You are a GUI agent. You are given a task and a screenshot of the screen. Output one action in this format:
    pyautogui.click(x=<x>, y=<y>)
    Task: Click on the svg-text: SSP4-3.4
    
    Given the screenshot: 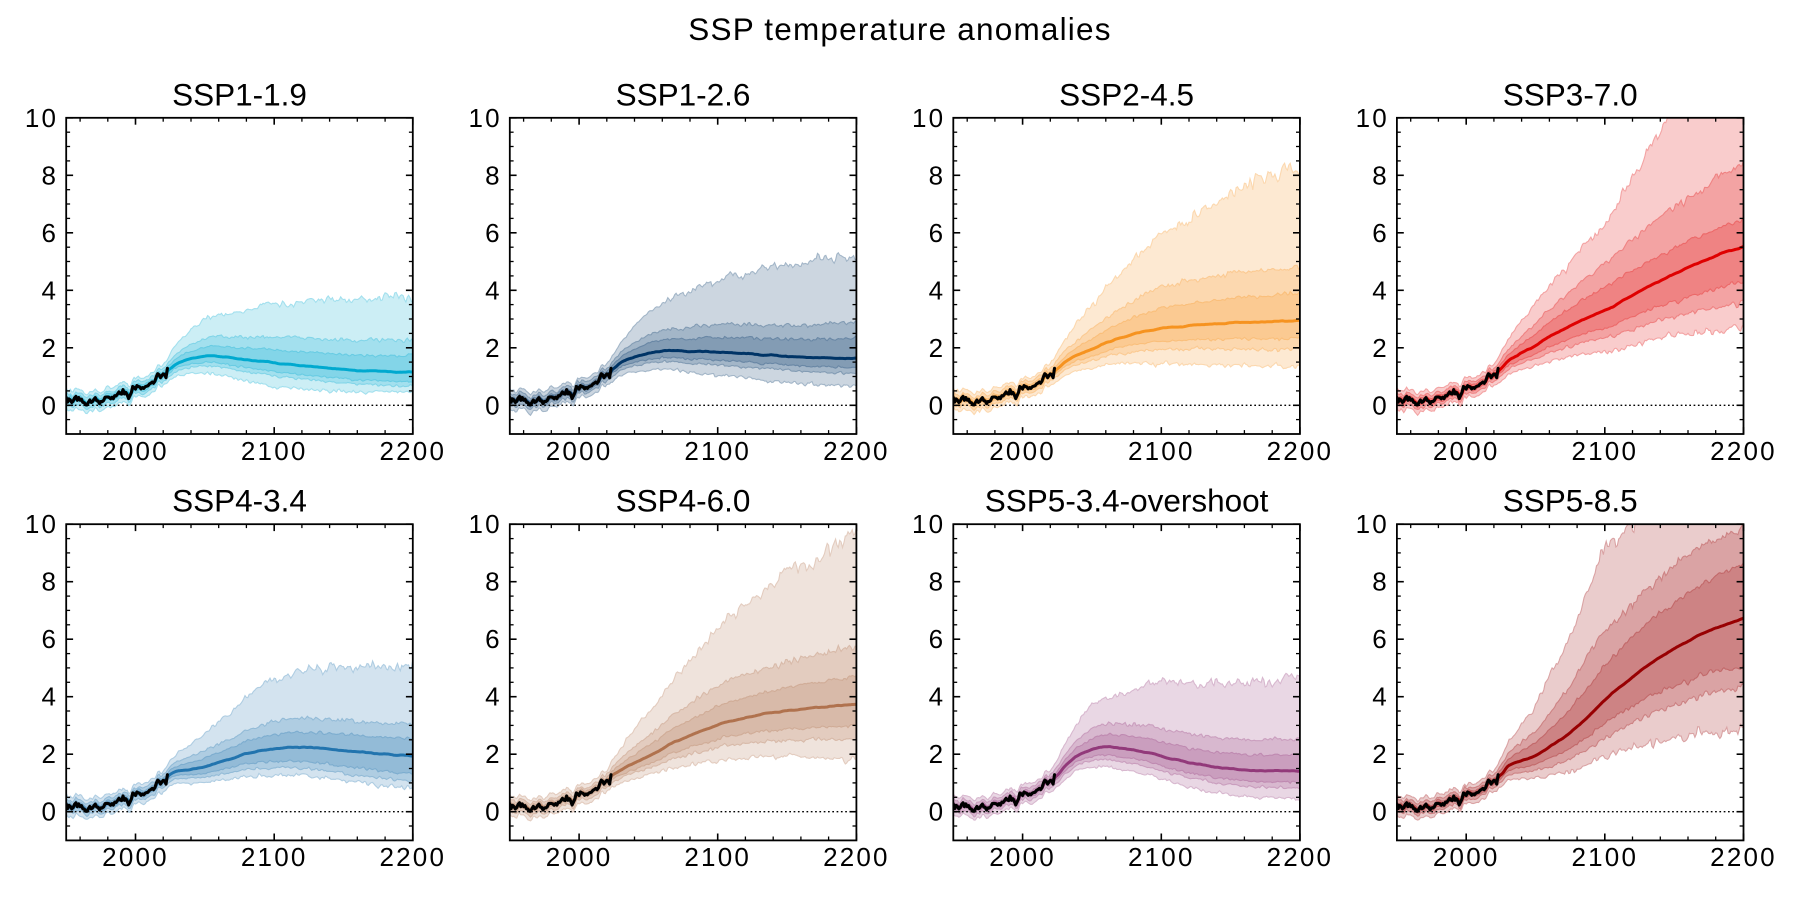 What is the action you would take?
    pyautogui.click(x=239, y=501)
    